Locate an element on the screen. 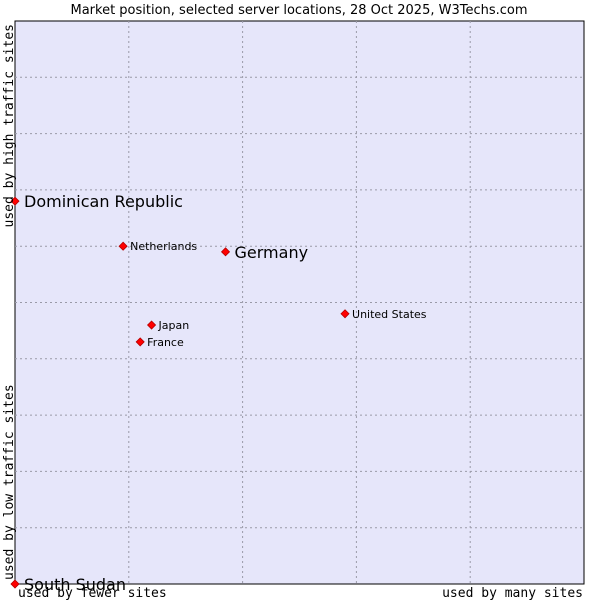 This screenshot has height=600, width=600. x-axis-label-low: used by fewer sites is located at coordinates (92, 593).